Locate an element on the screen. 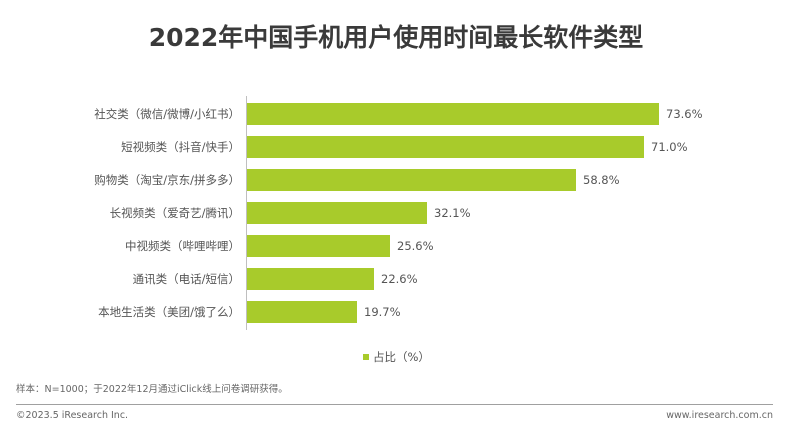  category-label: 中视频类（哔哩哔哩） is located at coordinates (182, 246).